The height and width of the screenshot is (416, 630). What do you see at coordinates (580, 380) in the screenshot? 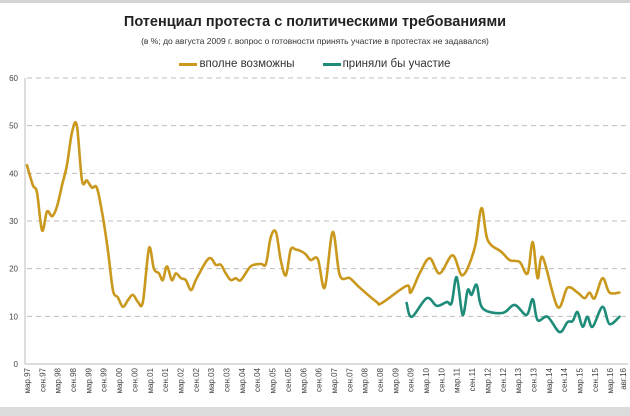
I see `x-tick-label: мар.15` at bounding box center [580, 380].